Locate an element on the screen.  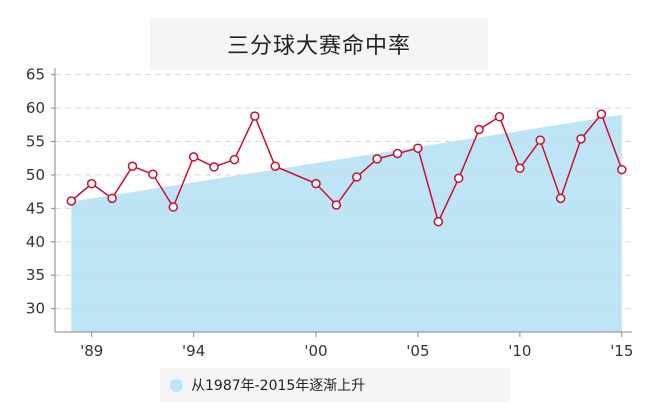
x-tick-label-2010: '10 is located at coordinates (519, 351).